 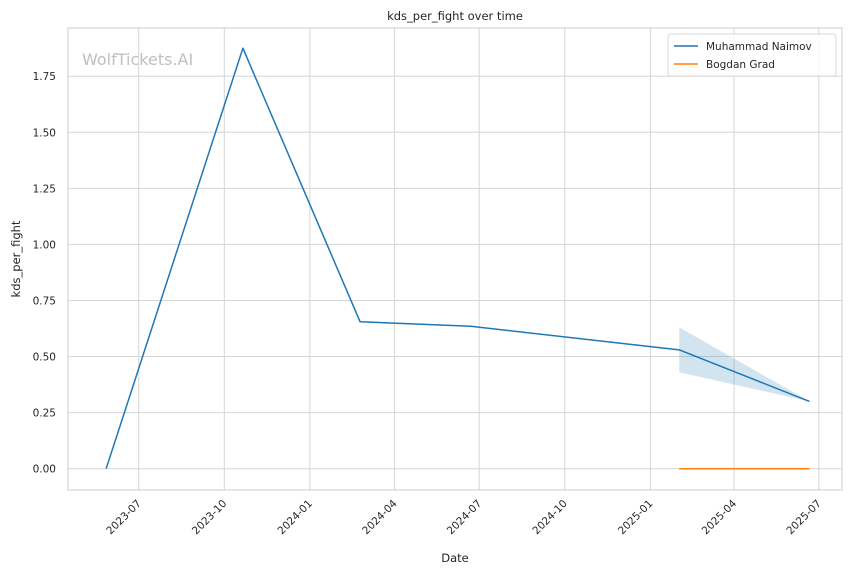 I want to click on y-tick-labels: 0.00 0.25 0.50 0.75 1.00 1.25 1.50 1.75, so click(x=44, y=273).